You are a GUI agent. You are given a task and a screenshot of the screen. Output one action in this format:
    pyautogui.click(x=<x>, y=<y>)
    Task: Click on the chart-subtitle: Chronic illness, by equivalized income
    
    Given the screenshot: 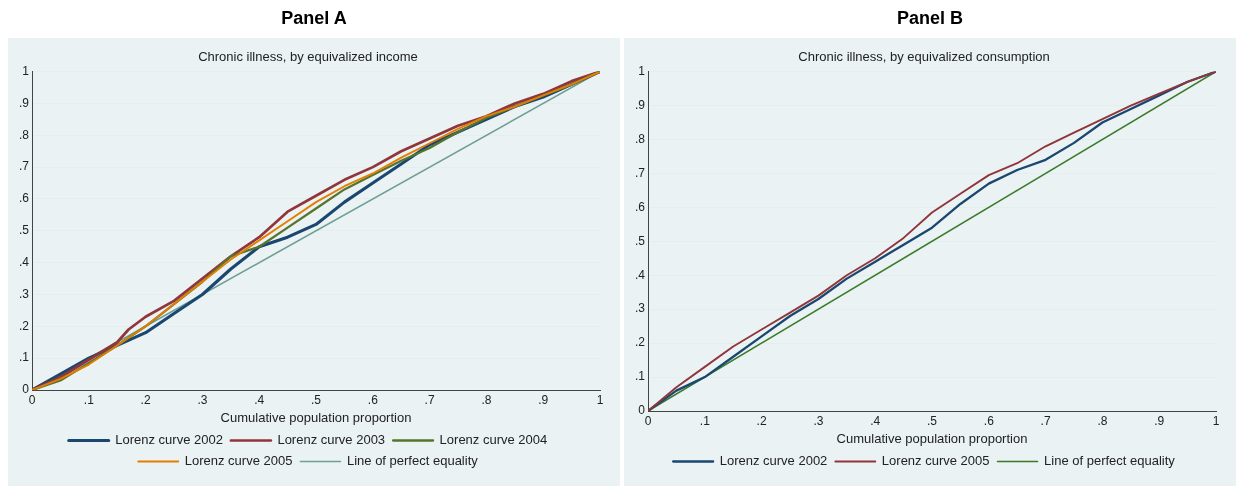 What is the action you would take?
    pyautogui.click(x=308, y=57)
    